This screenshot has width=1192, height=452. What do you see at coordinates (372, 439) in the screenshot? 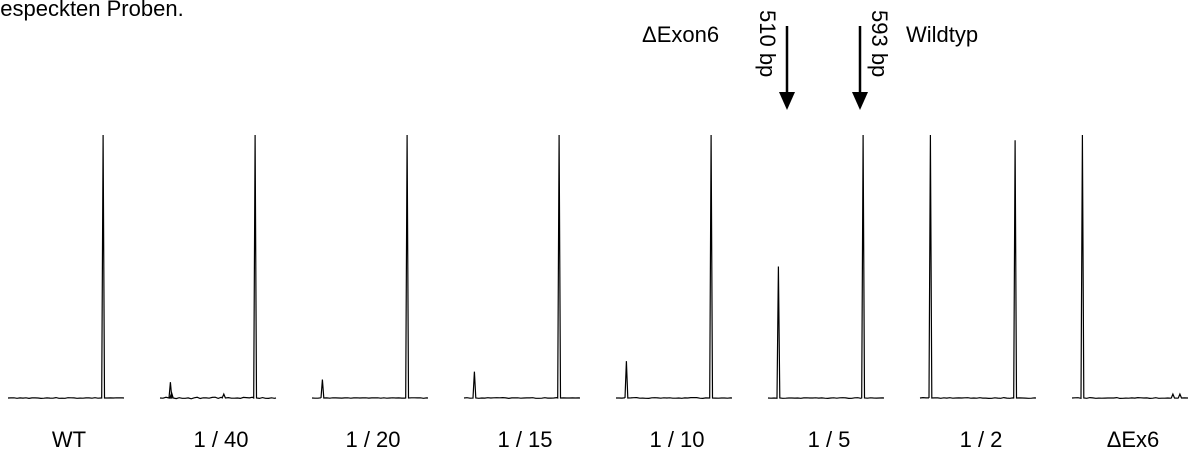
I see `panel-label: 1 / 20` at bounding box center [372, 439].